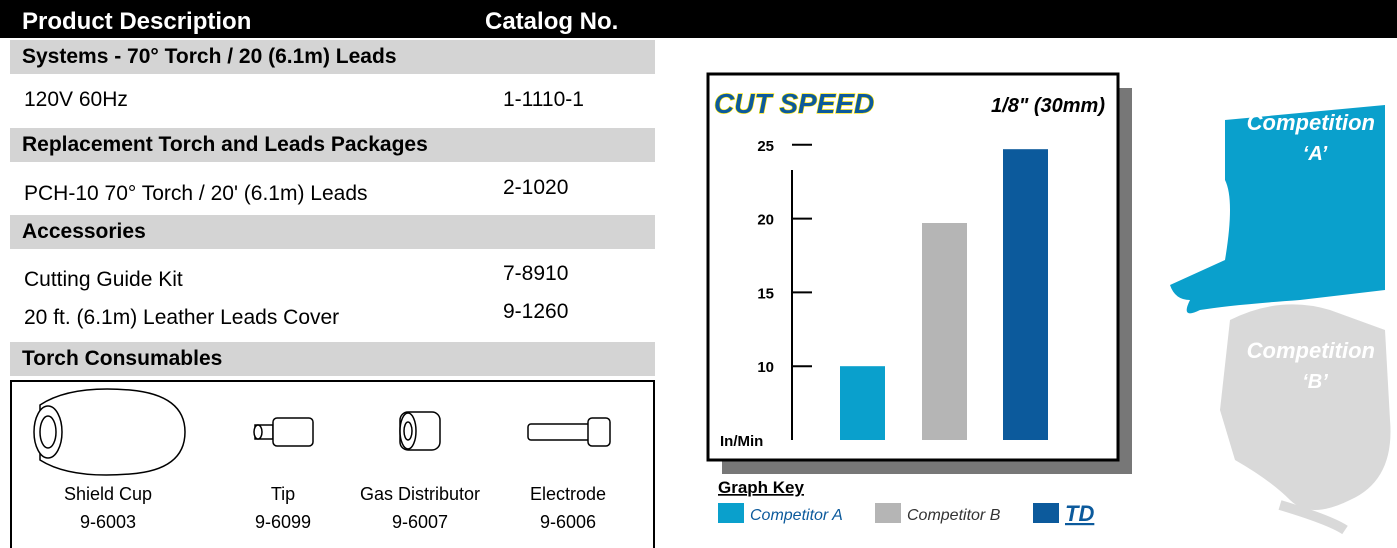 The height and width of the screenshot is (548, 1397). Describe the element at coordinates (954, 515) in the screenshot. I see `legend-label: Competitor B` at that location.